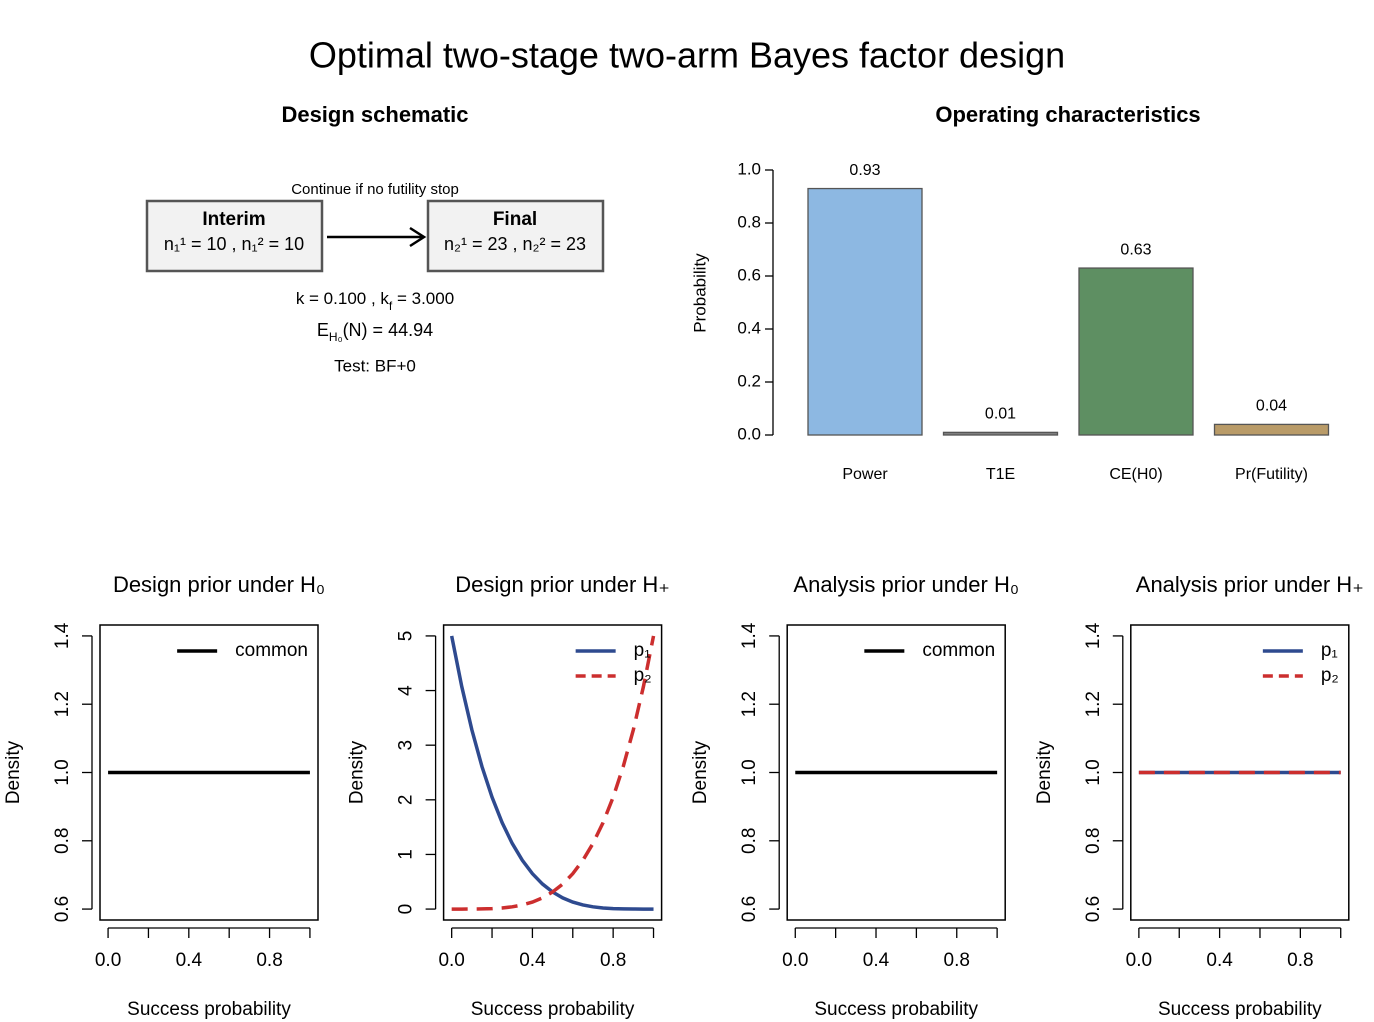  Describe the element at coordinates (1250, 584) in the screenshot. I see `panel-title: Analysis prior under H₊` at that location.